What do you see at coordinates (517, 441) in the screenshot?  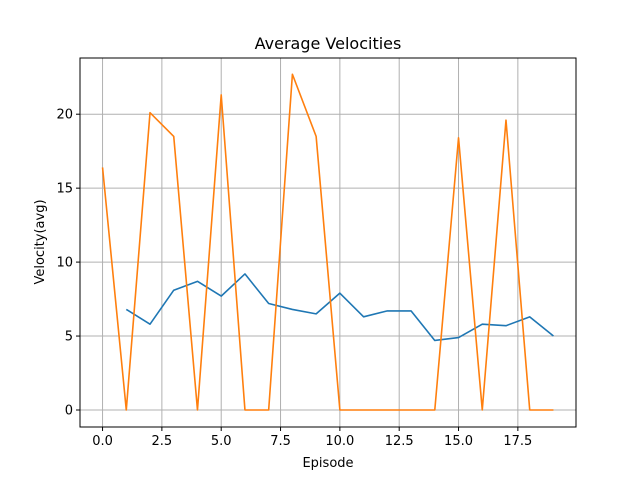 I see `x-tick-label: 17.5` at bounding box center [517, 441].